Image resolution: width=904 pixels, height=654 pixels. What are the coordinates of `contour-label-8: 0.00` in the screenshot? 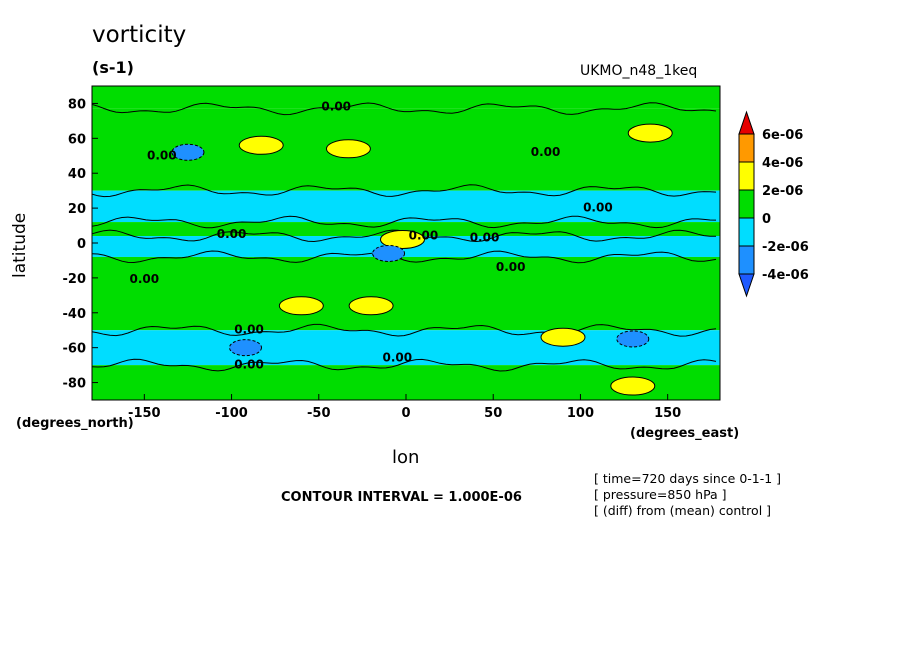 It's located at (598, 208).